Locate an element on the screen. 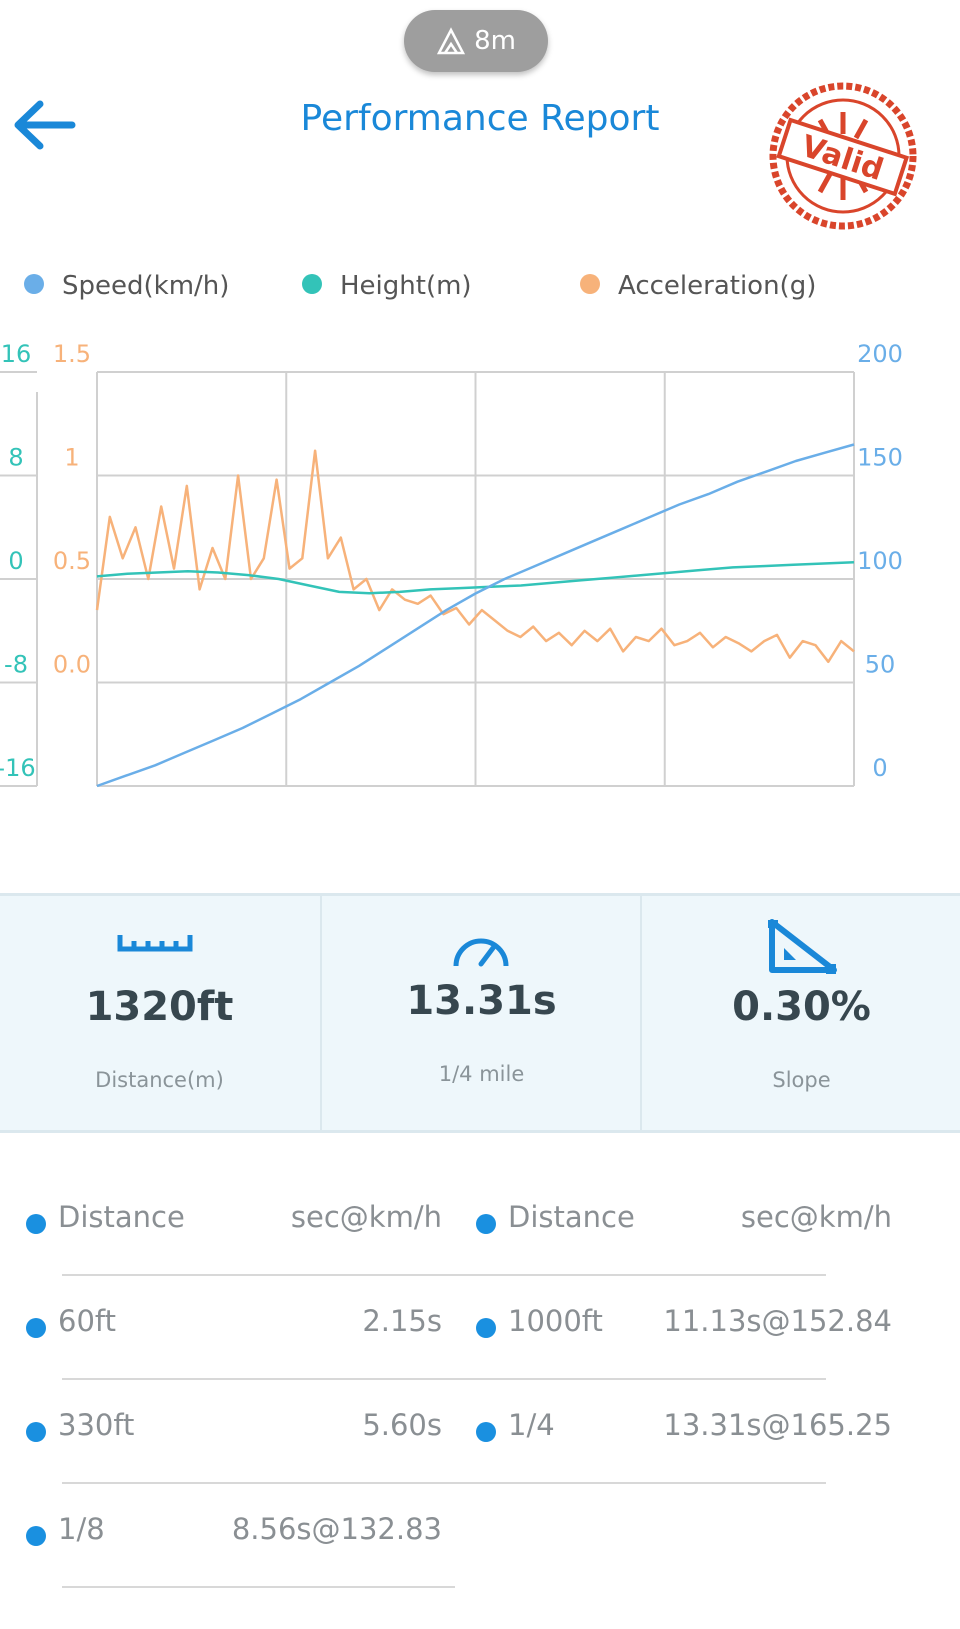  stat-label: 1/4 mile is located at coordinates (481, 1074).